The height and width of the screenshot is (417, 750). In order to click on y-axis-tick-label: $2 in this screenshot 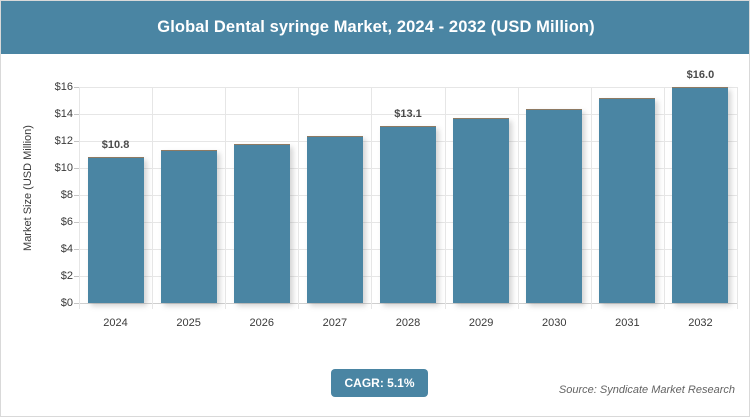, I will do `click(66, 276)`.